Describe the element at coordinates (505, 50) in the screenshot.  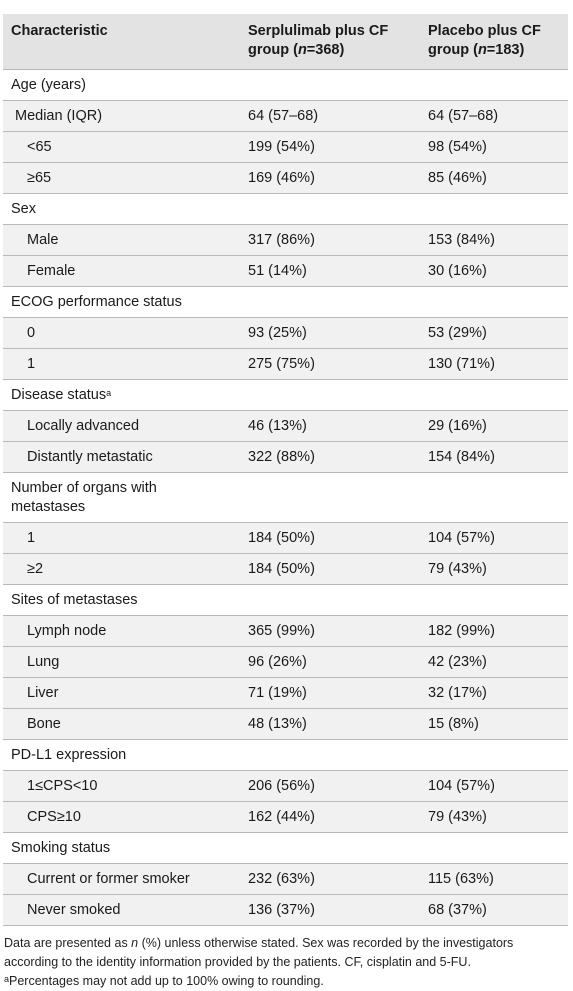
I see `header-placebo-count: =183)` at that location.